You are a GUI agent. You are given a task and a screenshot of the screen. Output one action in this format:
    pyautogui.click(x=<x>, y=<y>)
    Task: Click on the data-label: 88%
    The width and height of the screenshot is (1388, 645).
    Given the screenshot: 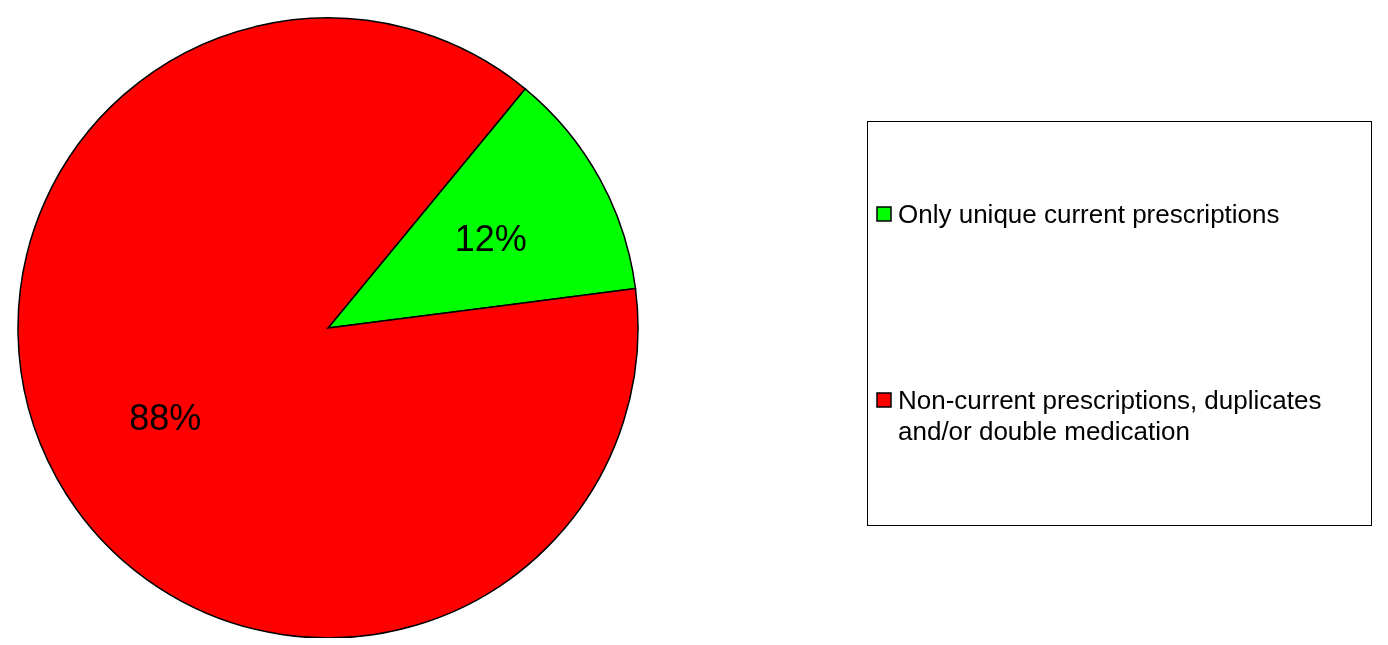 What is the action you would take?
    pyautogui.click(x=165, y=418)
    